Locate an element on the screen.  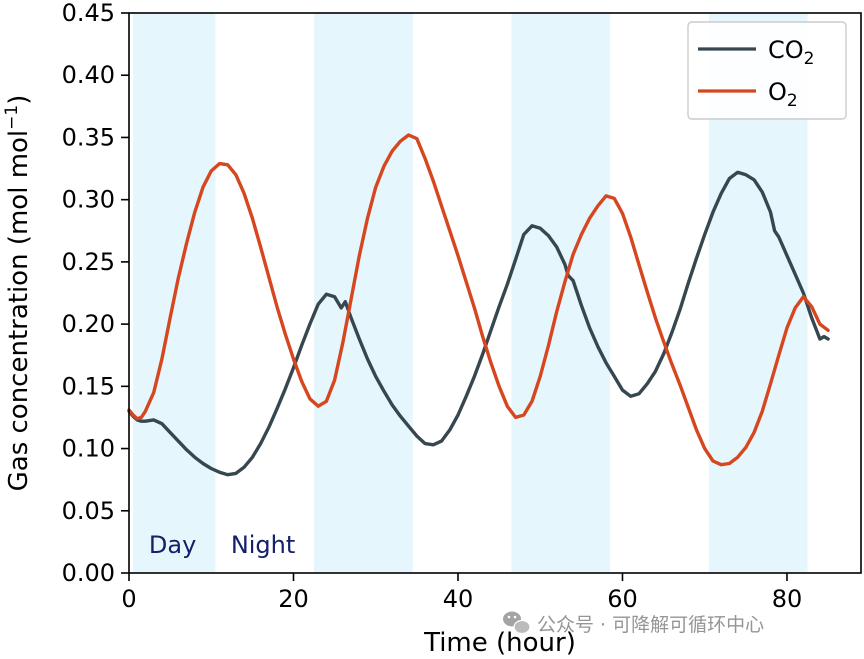
band-labels: Day Night is located at coordinates (222, 545).